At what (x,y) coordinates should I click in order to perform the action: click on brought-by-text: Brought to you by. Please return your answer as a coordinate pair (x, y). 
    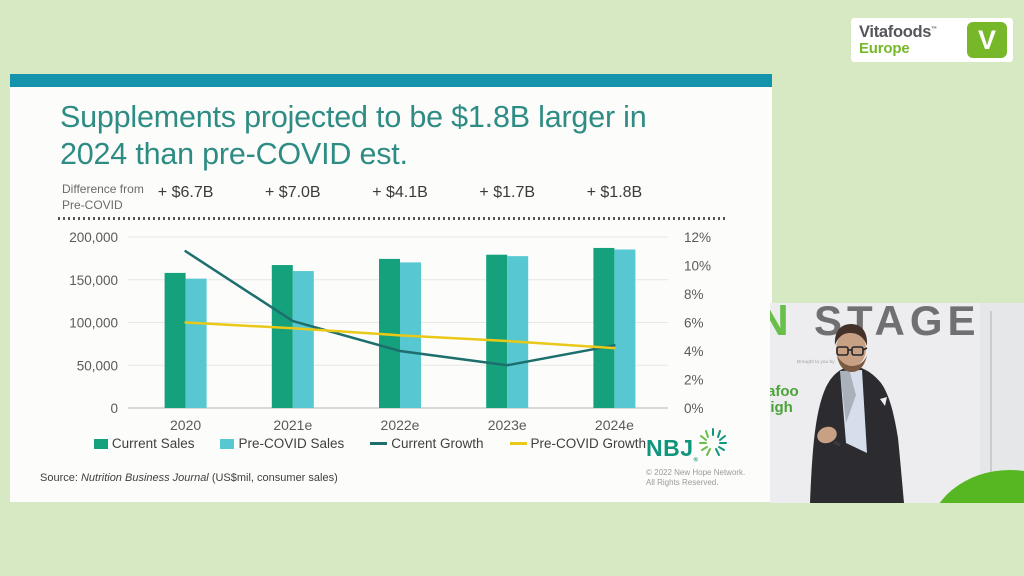
    Looking at the image, I should click on (816, 362).